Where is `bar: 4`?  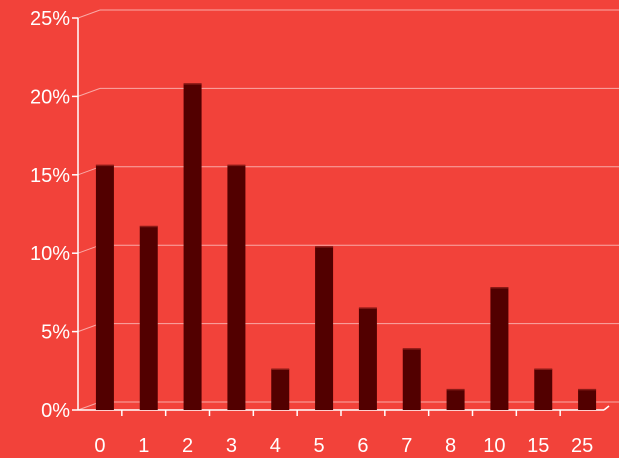
bar: 4 is located at coordinates (280, 389).